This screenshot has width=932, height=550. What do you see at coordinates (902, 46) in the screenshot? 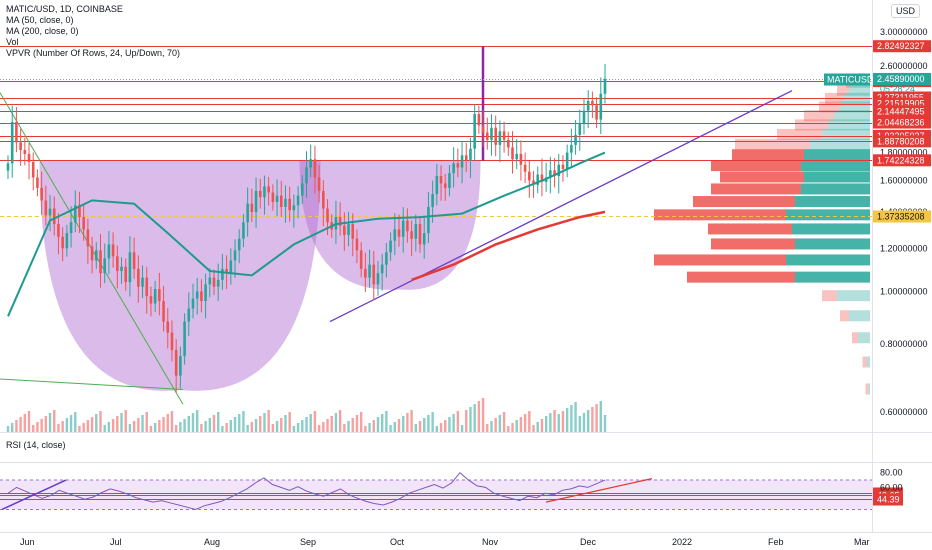
I see `resistance-label-0-box` at bounding box center [902, 46].